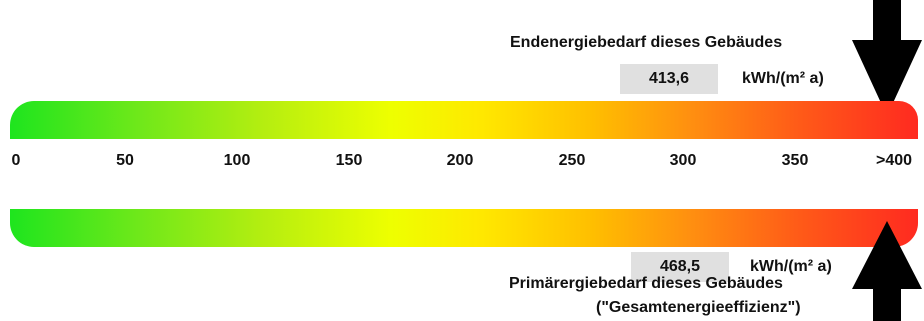  Describe the element at coordinates (791, 266) in the screenshot. I see `primary-energy-unit: kWh/(m² a)` at that location.